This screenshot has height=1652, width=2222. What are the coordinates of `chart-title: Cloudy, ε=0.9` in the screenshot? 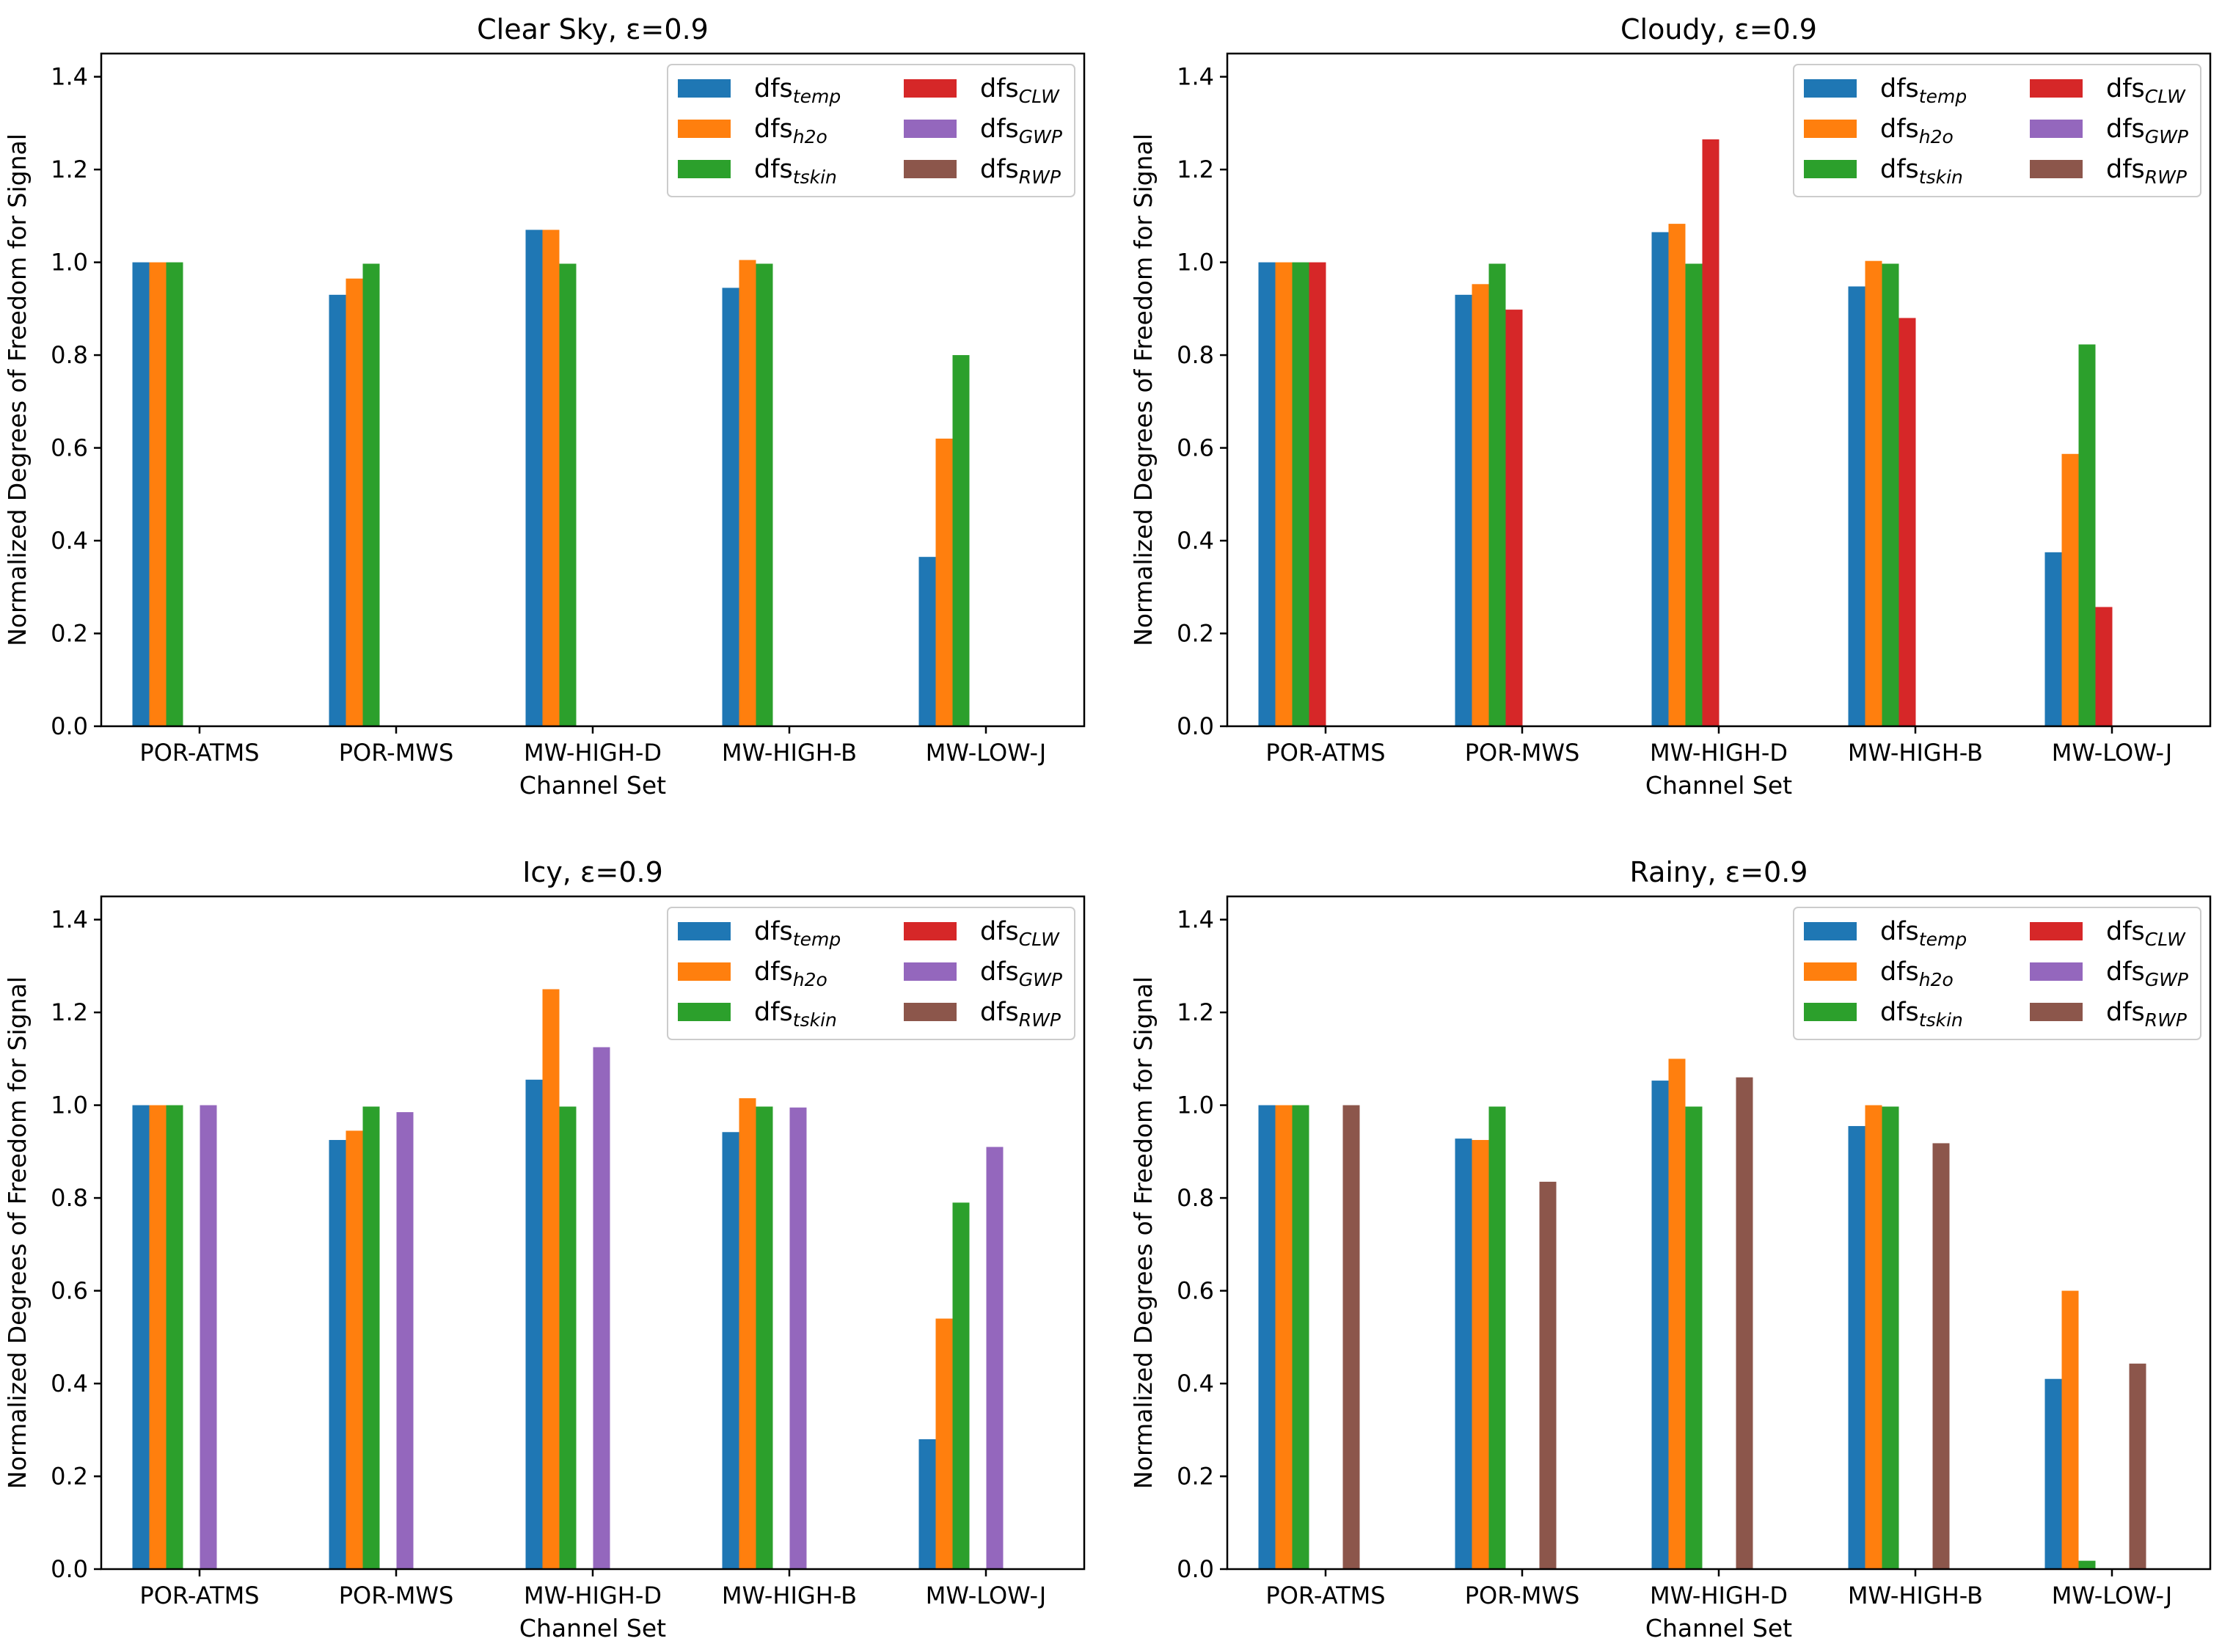 It's located at (1718, 29).